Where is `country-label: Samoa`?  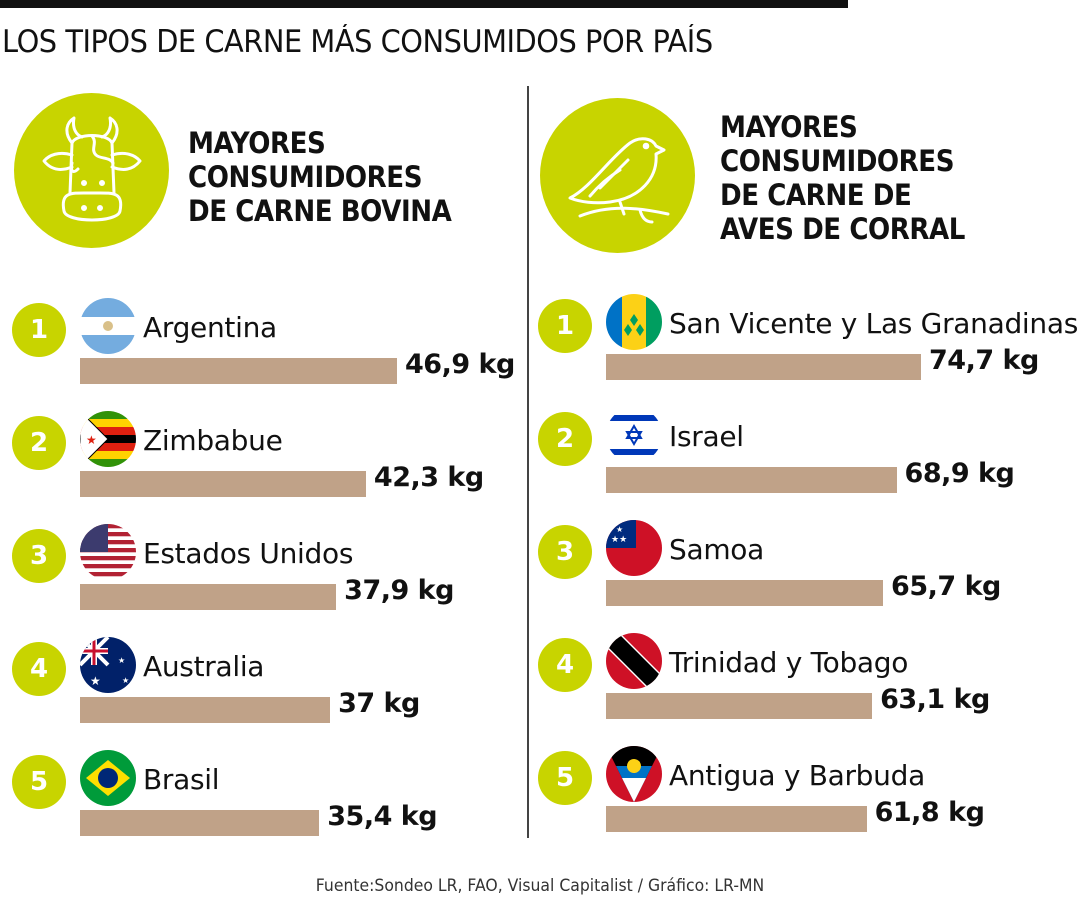
country-label: Samoa is located at coordinates (716, 549).